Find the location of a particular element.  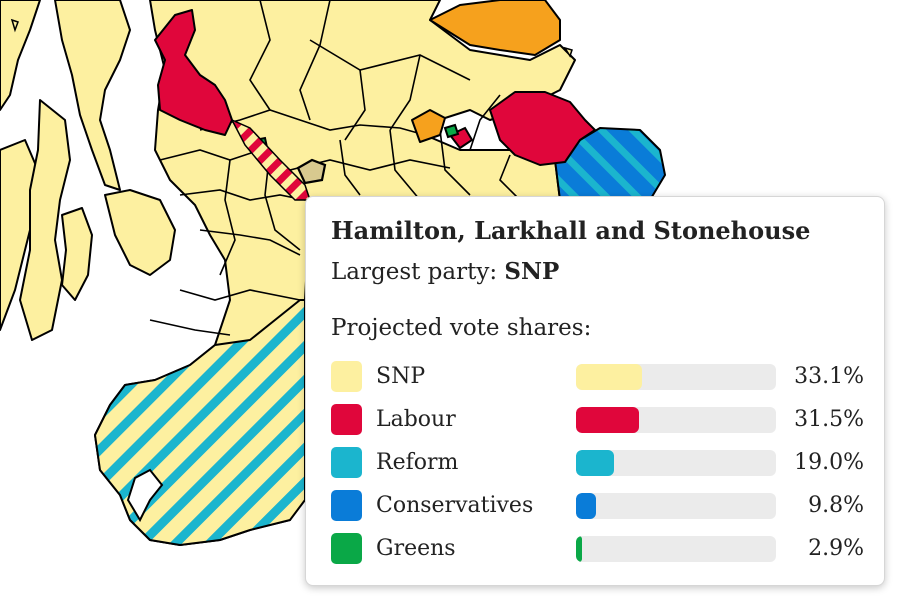

share-percent: 31.5% is located at coordinates (829, 419).